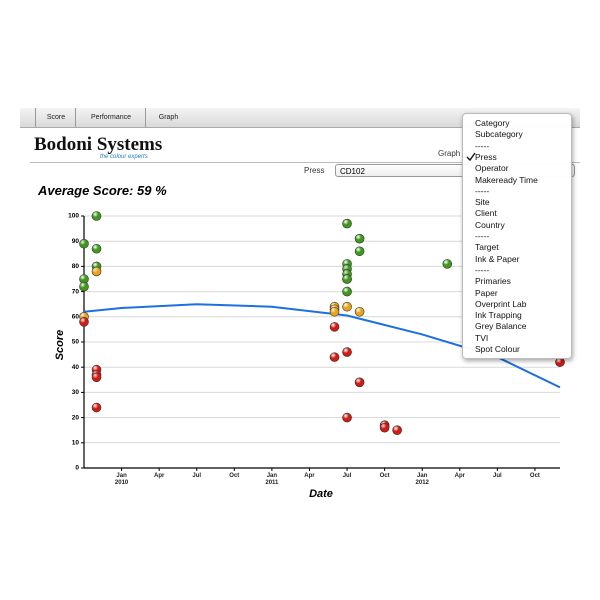 The image size is (600, 600). I want to click on menu-item: Press, so click(486, 156).